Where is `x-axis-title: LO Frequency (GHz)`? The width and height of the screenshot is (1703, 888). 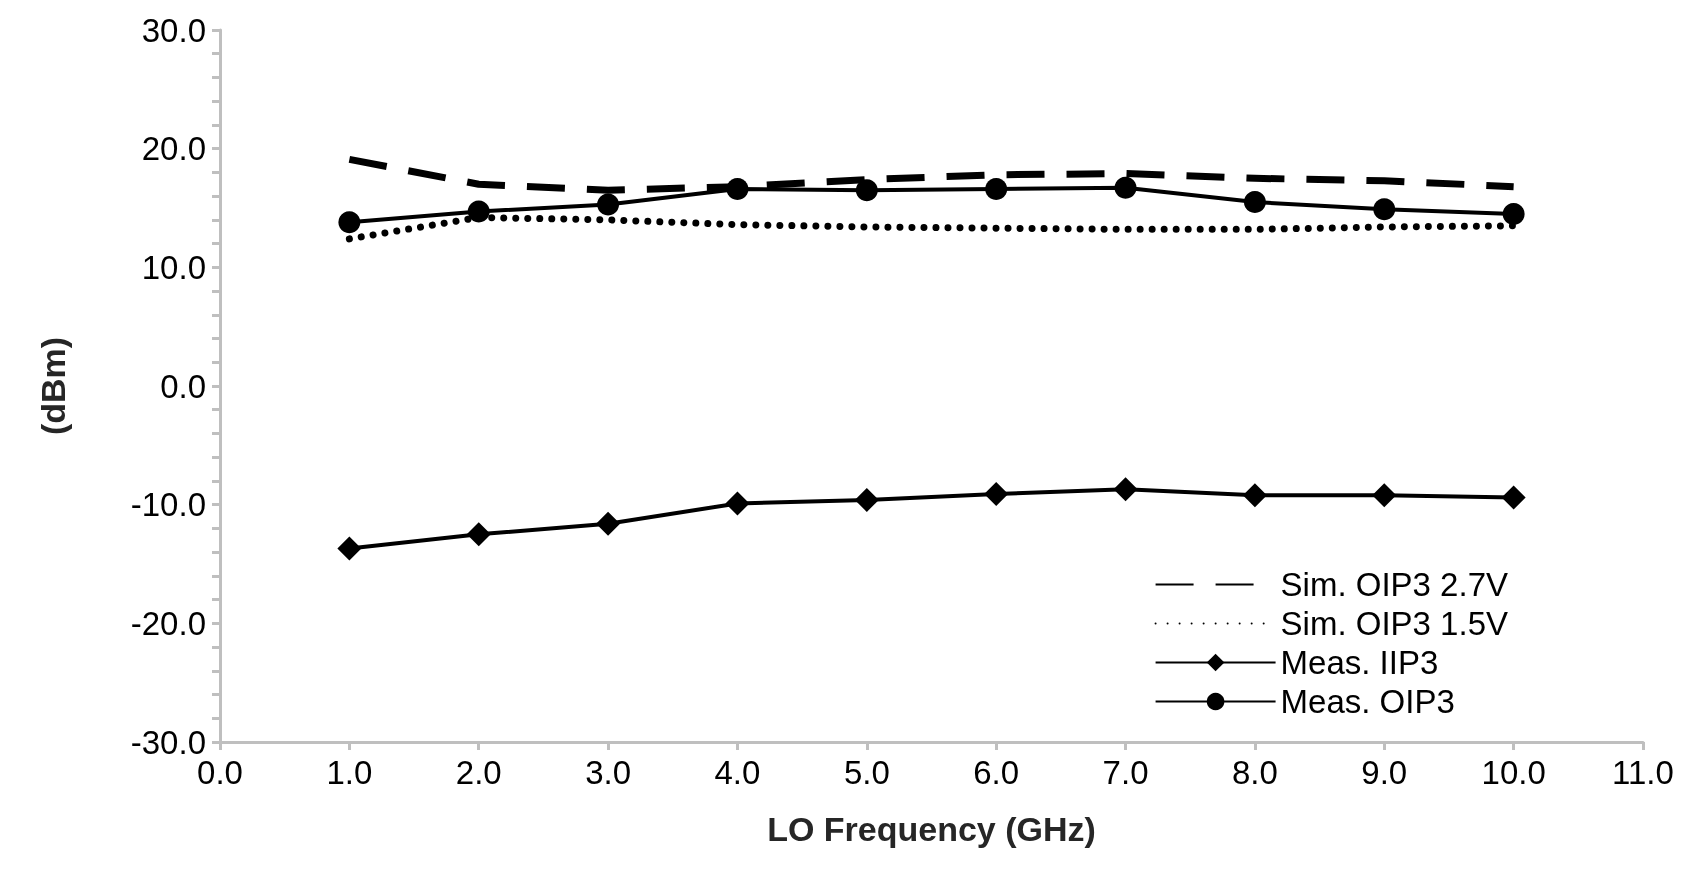
x-axis-title: LO Frequency (GHz) is located at coordinates (931, 829).